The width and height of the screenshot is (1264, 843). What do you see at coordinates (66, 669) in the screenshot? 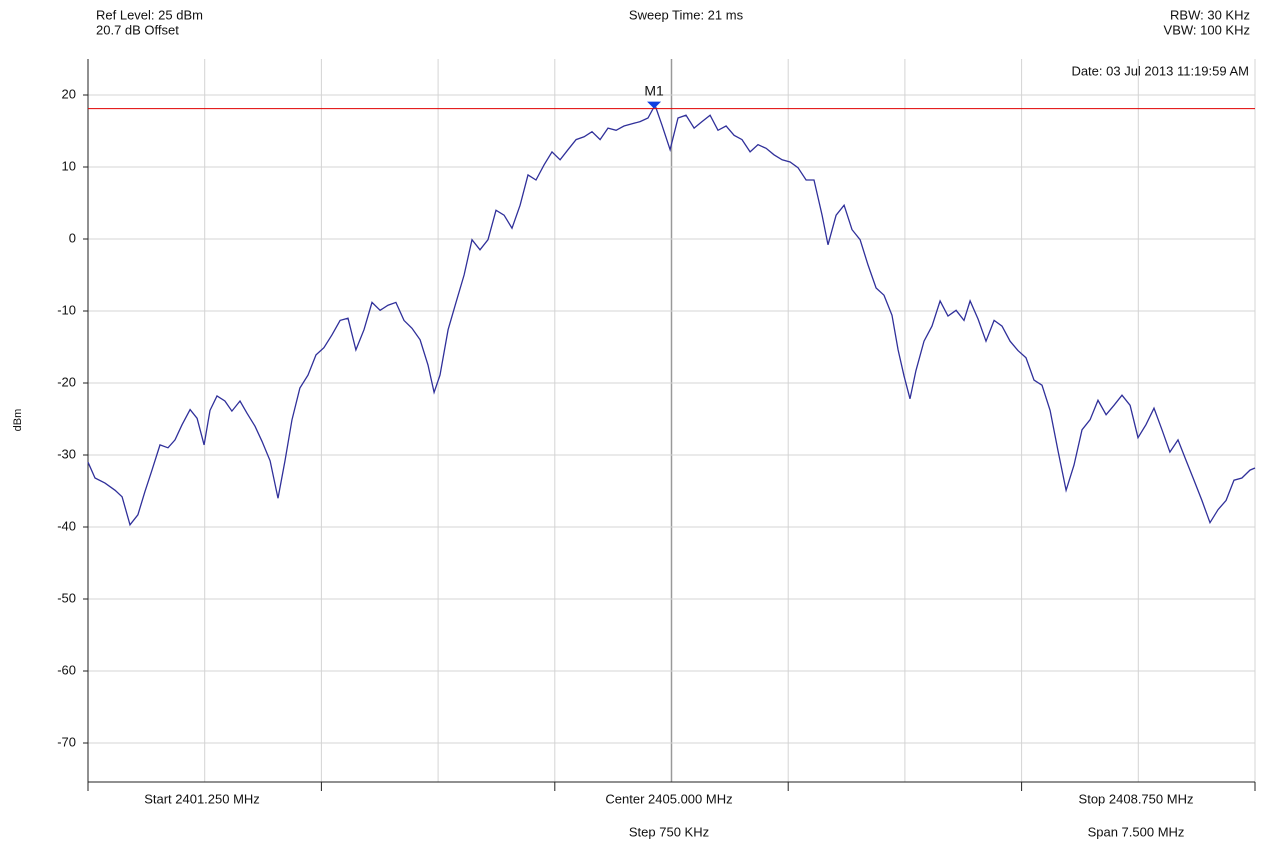
I see `y-tick-label: -60` at bounding box center [66, 669].